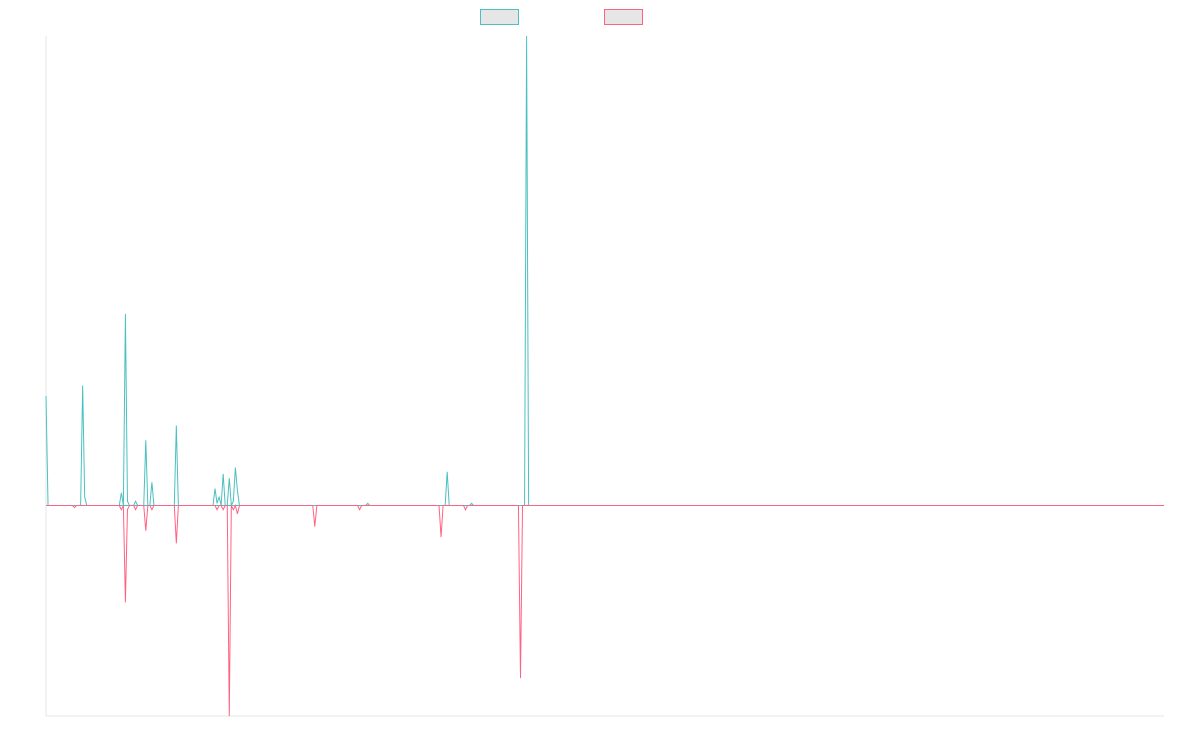 This screenshot has width=1200, height=750. What do you see at coordinates (600, 18) in the screenshot?
I see `legend` at bounding box center [600, 18].